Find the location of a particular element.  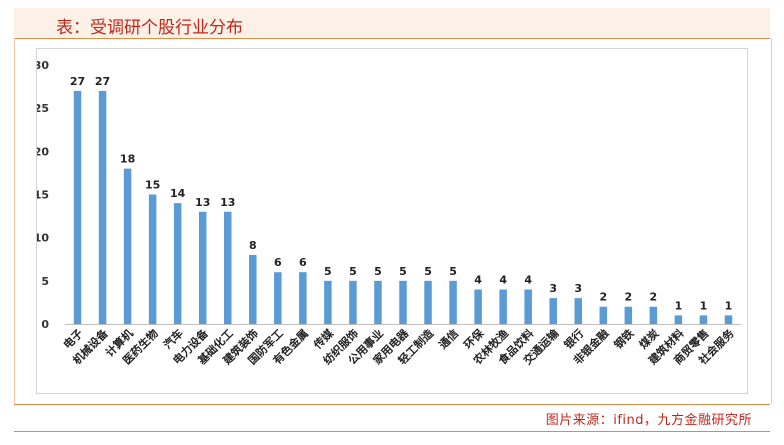

x-tick-label: 通信 is located at coordinates (448, 338).